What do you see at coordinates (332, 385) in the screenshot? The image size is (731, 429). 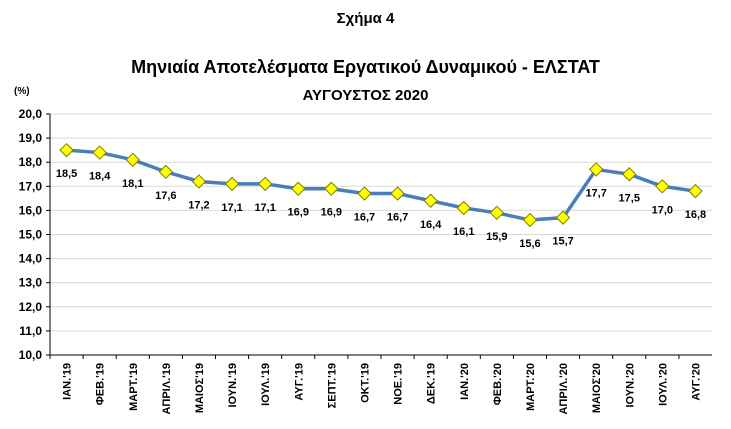 I see `x-tick-label: ΣΕΠΤ.'19` at bounding box center [332, 385].